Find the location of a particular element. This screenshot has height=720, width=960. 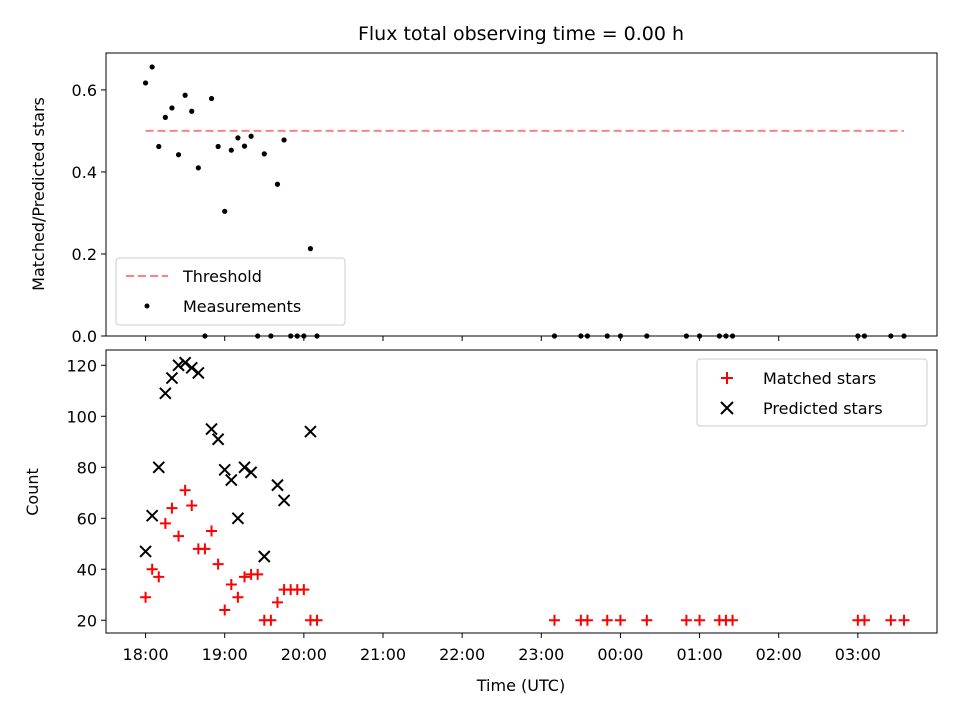

count-legend: Matched stars Predicted stars is located at coordinates (812, 392).